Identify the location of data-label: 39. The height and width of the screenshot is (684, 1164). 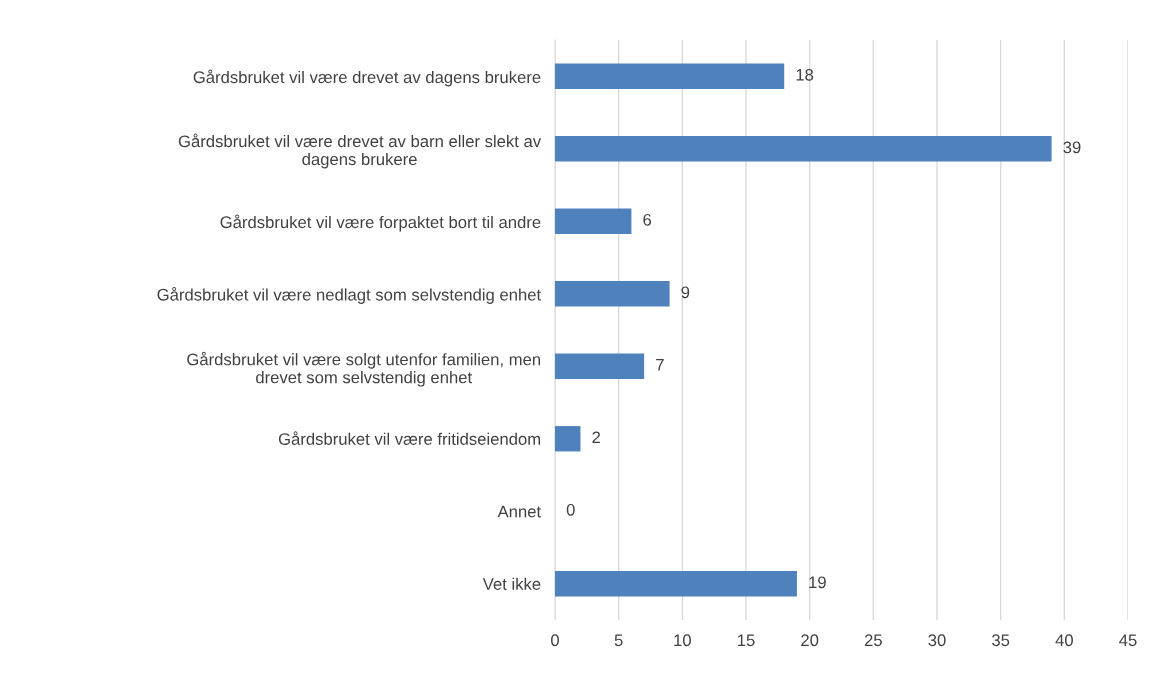
(1072, 147).